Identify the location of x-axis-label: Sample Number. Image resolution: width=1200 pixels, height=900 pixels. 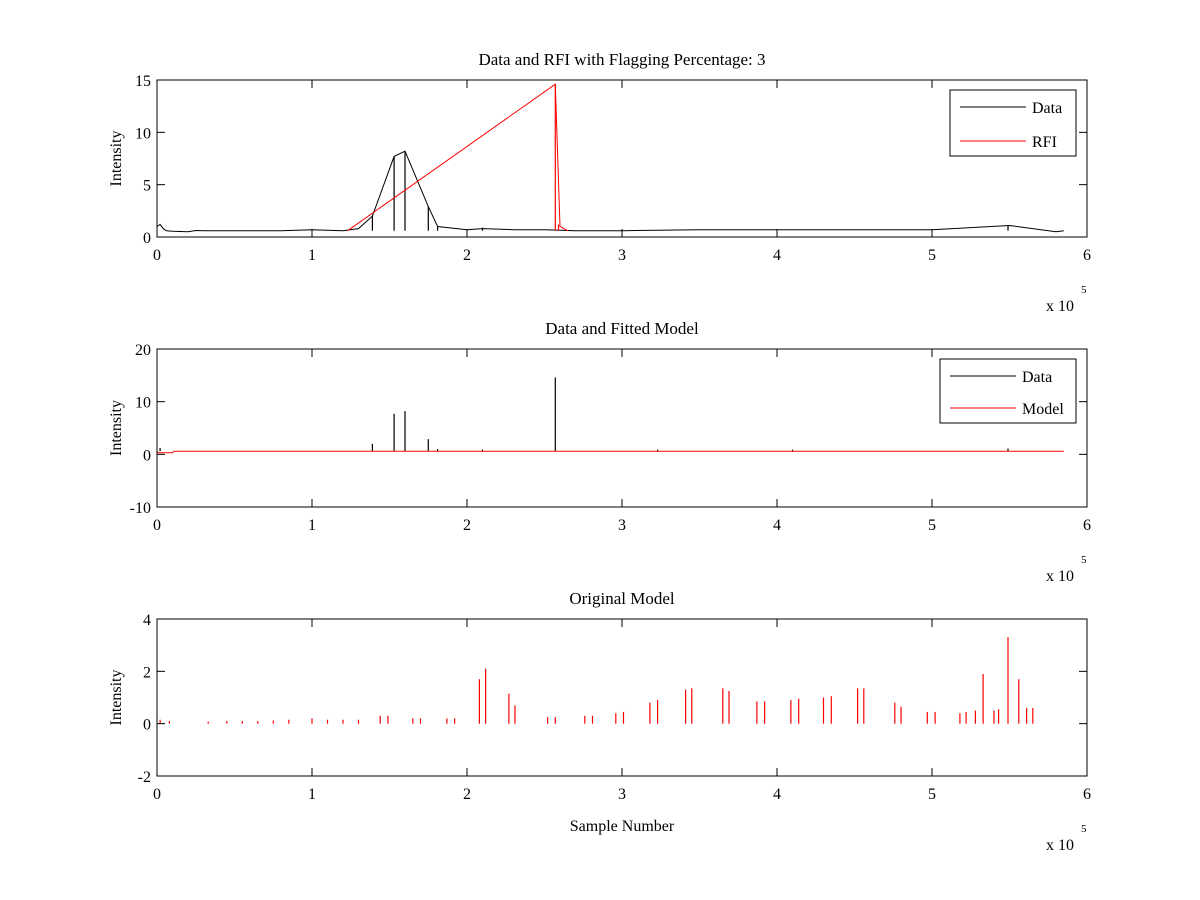
(622, 826).